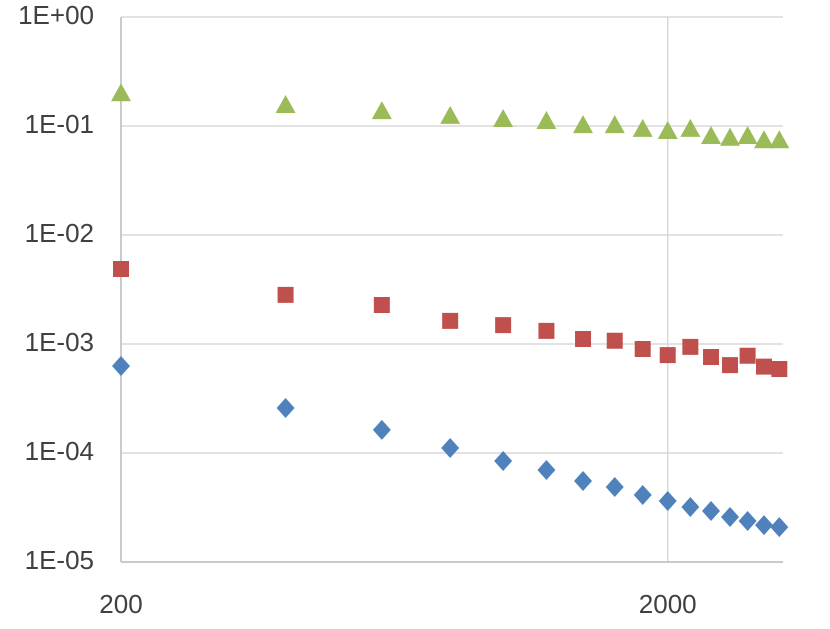  Describe the element at coordinates (56, 15) in the screenshot. I see `y-tick-label: 1E+00` at that location.